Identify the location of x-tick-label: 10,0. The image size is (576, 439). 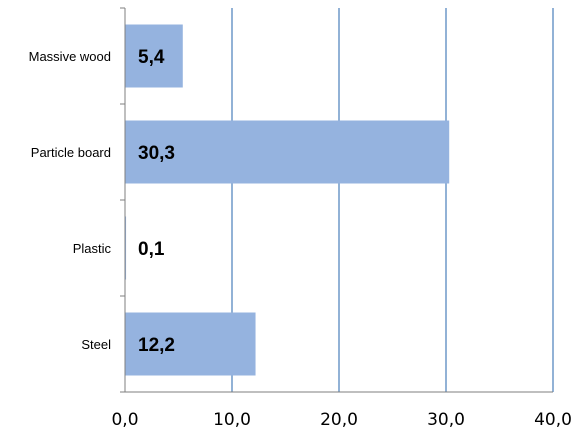
(232, 420).